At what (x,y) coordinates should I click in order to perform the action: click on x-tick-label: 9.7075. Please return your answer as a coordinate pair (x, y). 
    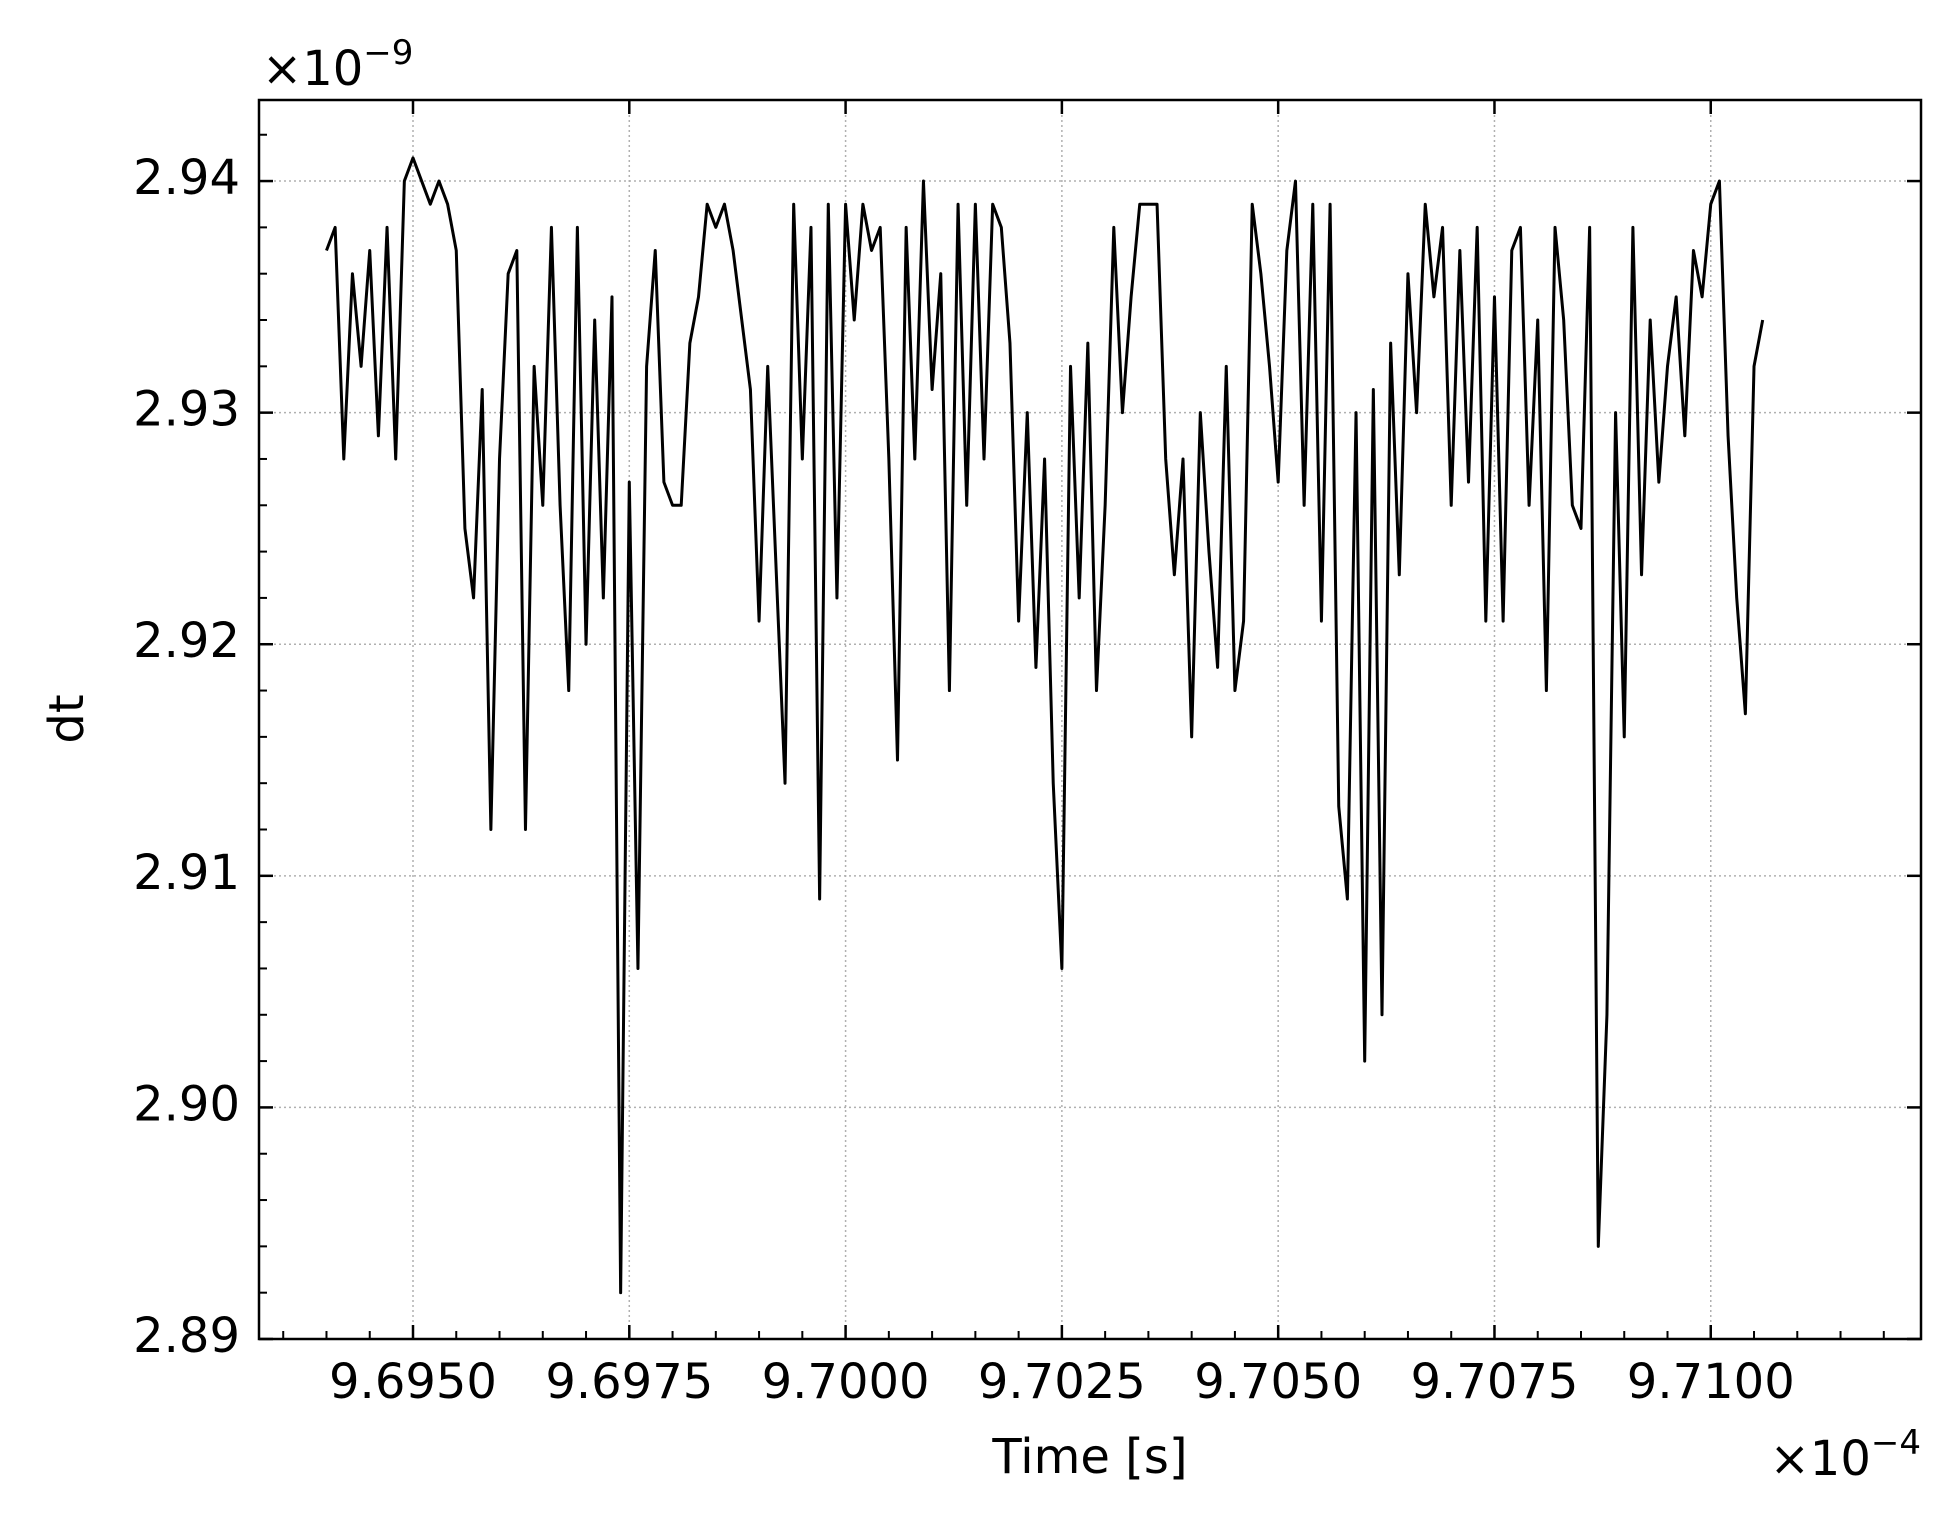
    Looking at the image, I should click on (1494, 1382).